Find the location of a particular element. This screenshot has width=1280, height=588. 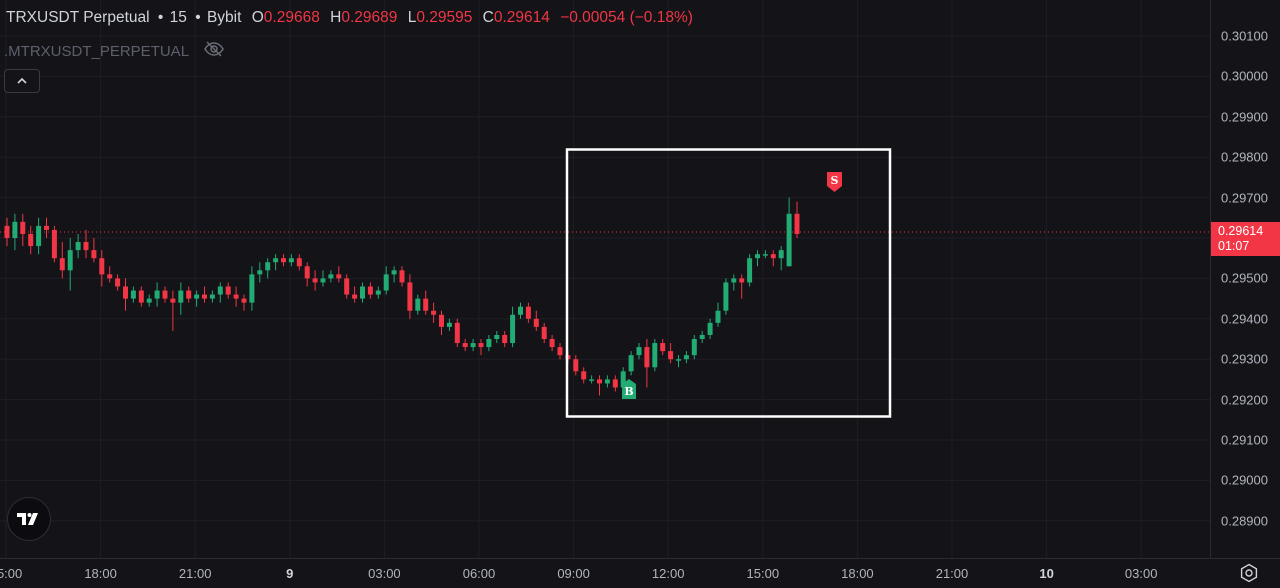

price-tick: 0.30000 is located at coordinates (1244, 76).